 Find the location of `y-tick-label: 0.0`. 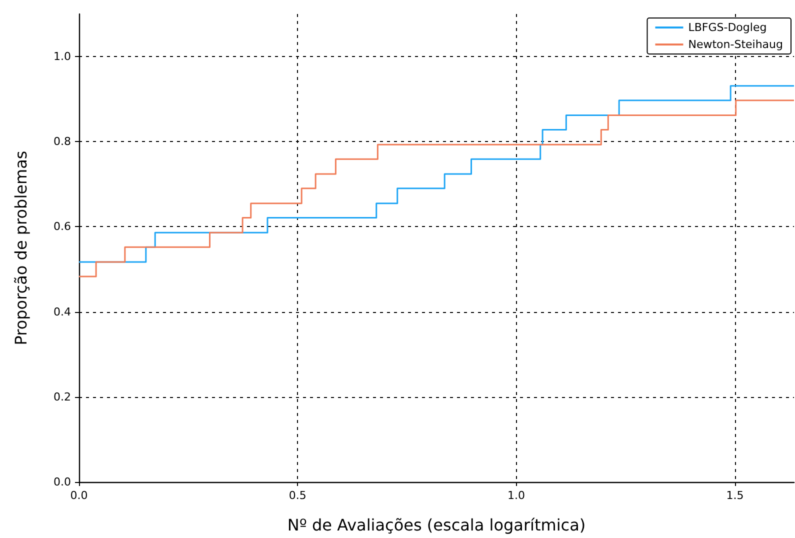

y-tick-label: 0.0 is located at coordinates (62, 482).